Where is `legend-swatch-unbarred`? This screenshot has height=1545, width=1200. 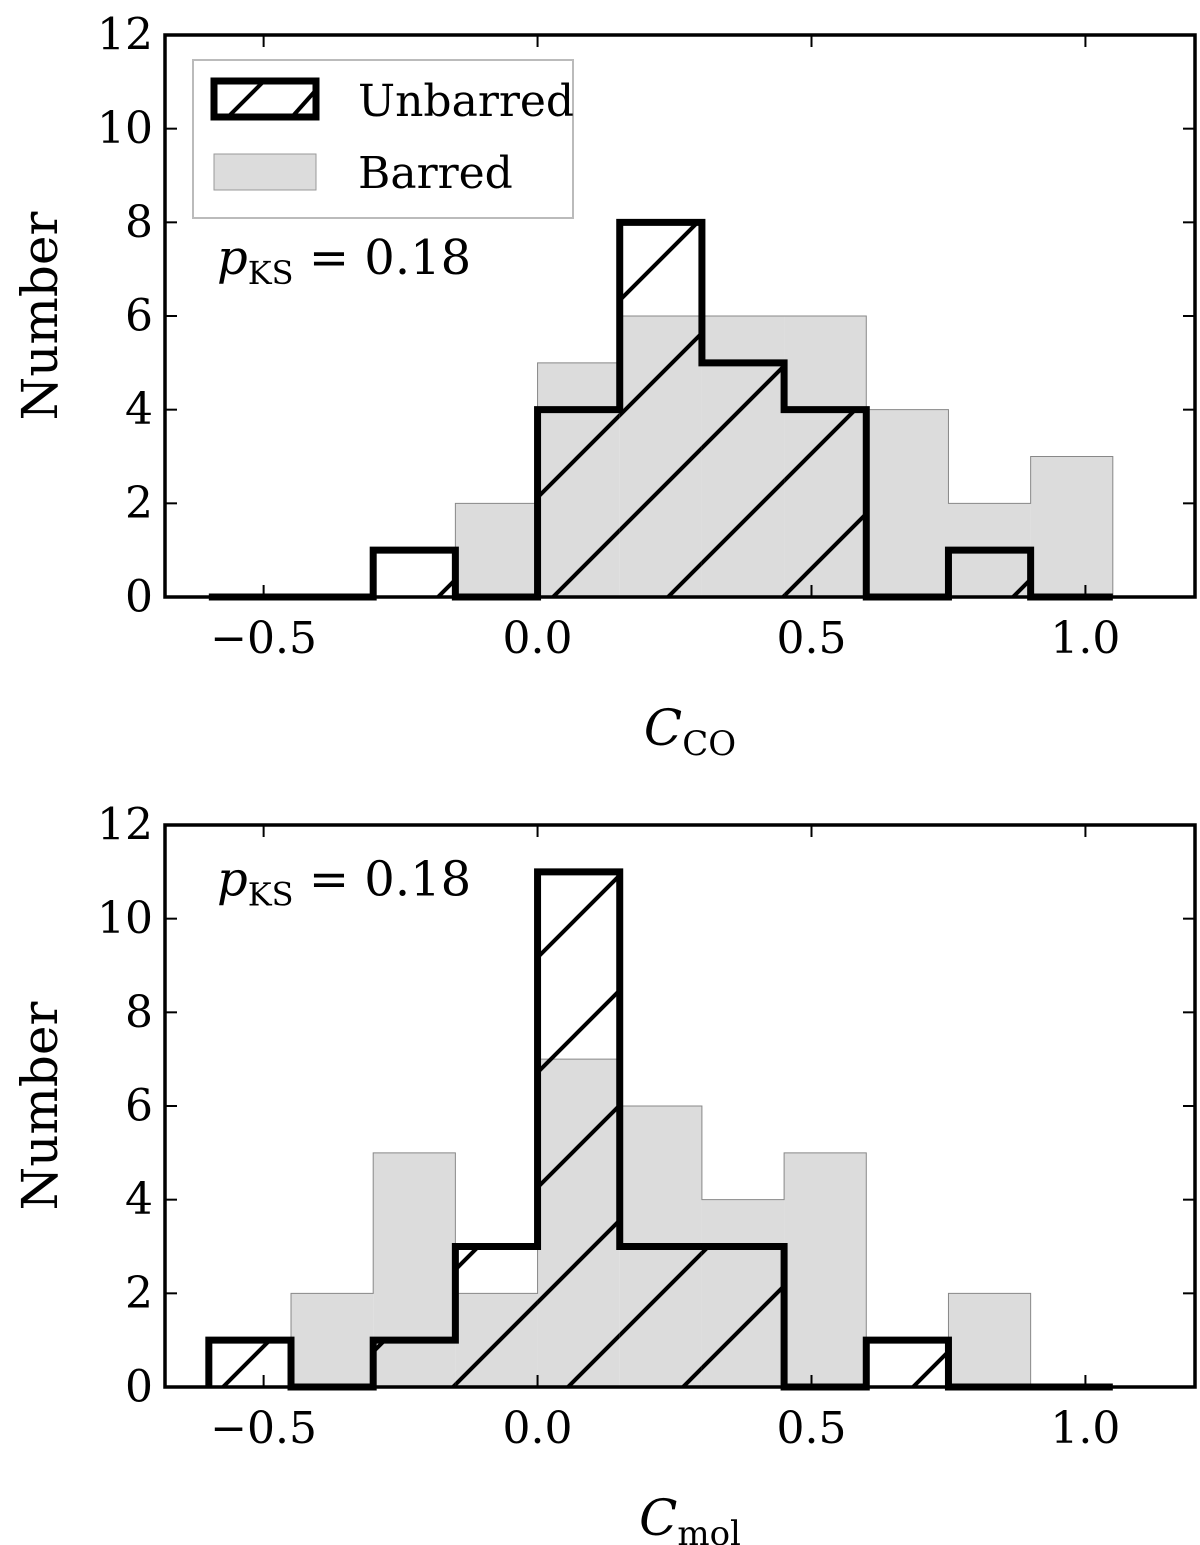
legend-swatch-unbarred is located at coordinates (265, 99).